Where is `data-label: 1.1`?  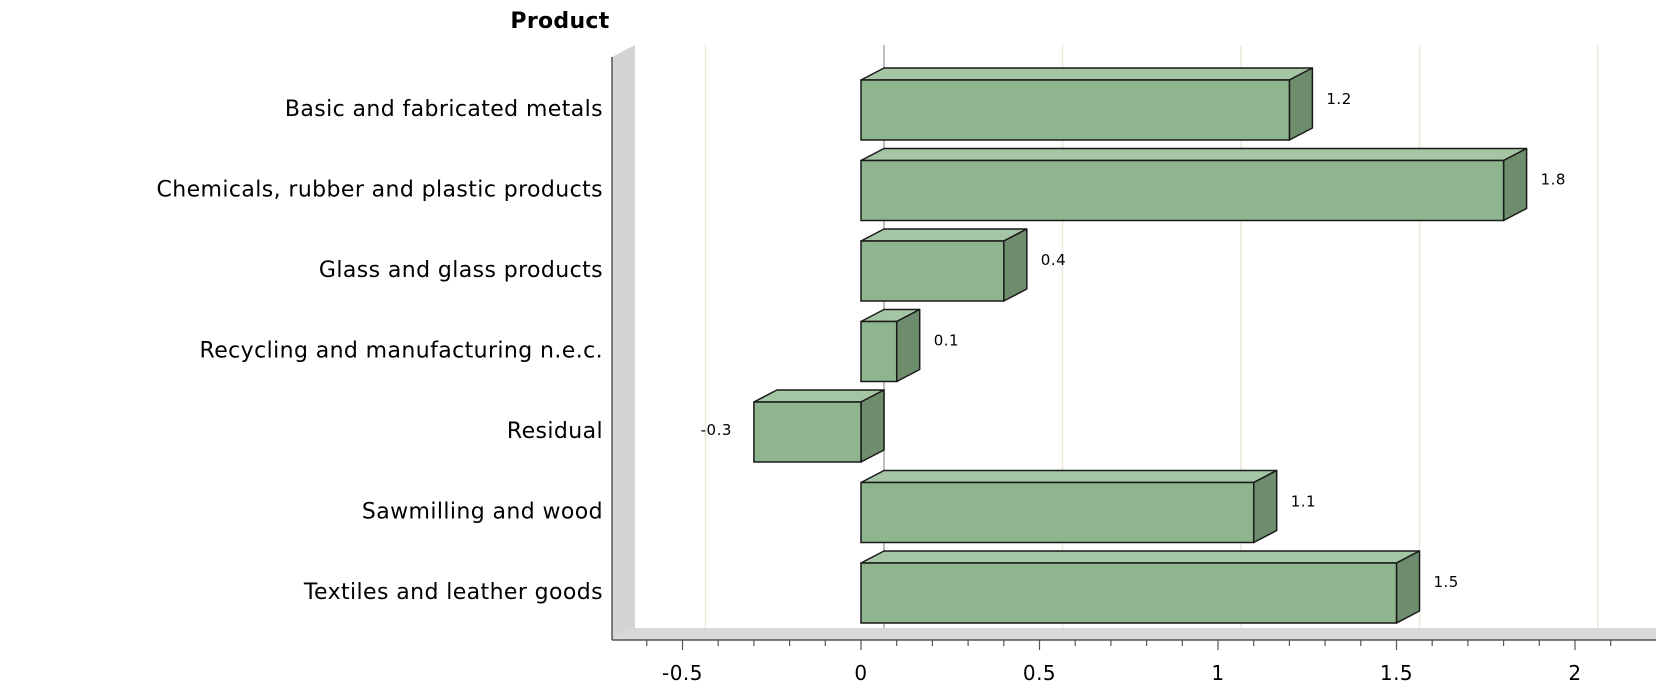
data-label: 1.1 is located at coordinates (1303, 502).